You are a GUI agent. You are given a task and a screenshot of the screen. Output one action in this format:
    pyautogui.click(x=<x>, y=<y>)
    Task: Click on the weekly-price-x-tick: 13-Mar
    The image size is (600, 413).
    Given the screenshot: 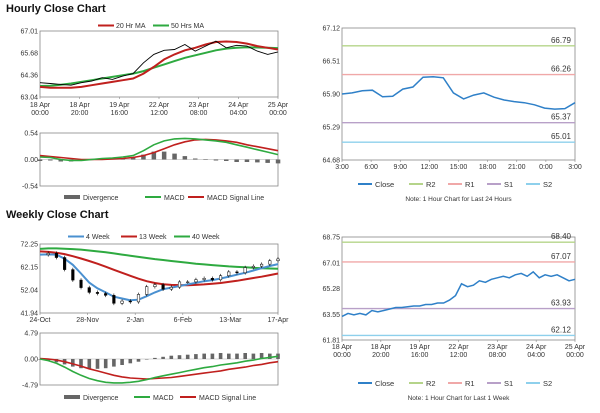 What is the action you would take?
    pyautogui.click(x=230, y=320)
    